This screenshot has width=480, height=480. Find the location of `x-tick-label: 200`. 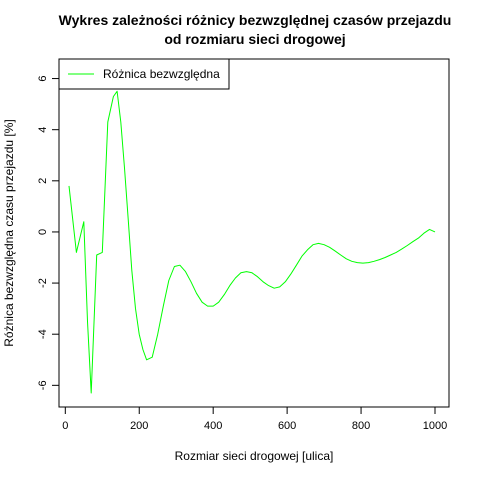

x-tick-label: 200 is located at coordinates (139, 426).